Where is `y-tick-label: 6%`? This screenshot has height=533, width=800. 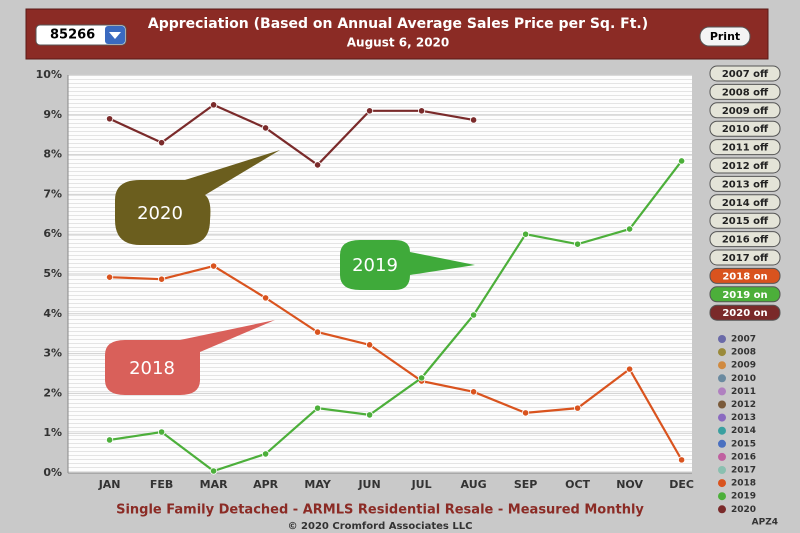
y-tick-label: 6% is located at coordinates (52, 233).